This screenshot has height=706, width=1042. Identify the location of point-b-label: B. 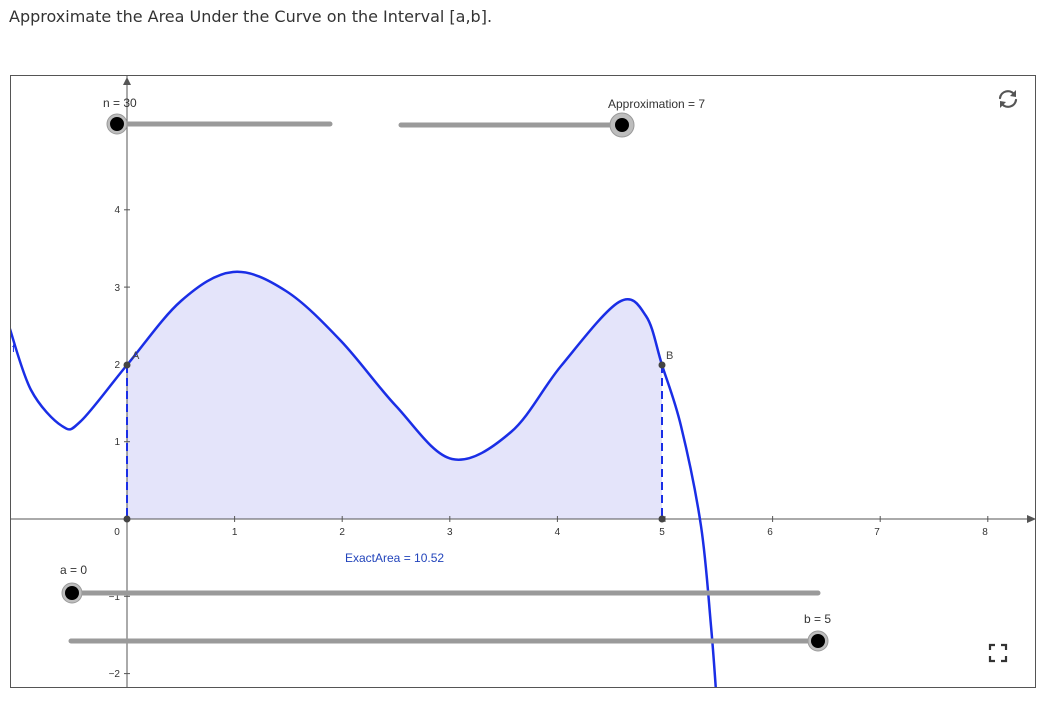
(669, 356).